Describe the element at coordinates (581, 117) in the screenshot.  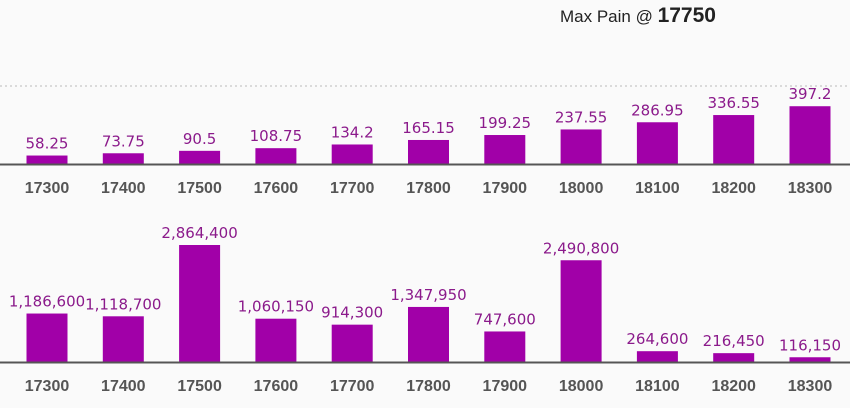
I see `value-label: 237.55` at that location.